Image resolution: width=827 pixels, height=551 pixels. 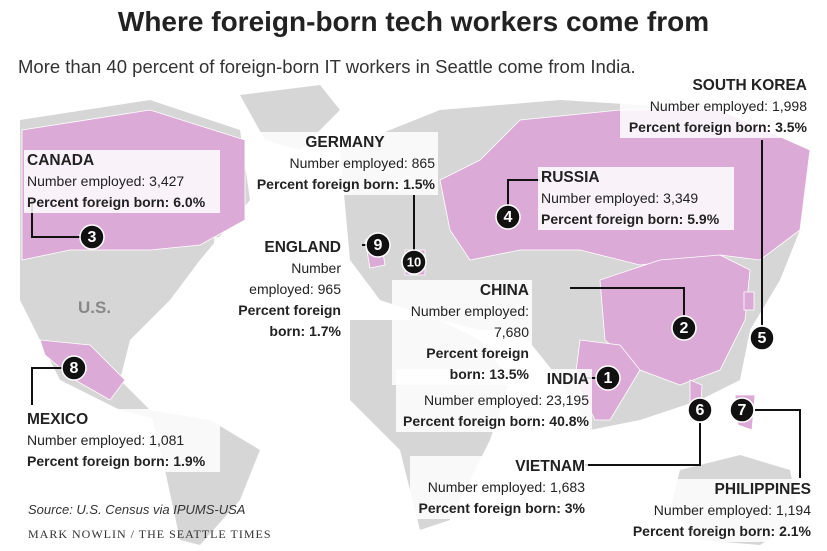 What do you see at coordinates (58, 419) in the screenshot?
I see `country-name: MEXICO` at bounding box center [58, 419].